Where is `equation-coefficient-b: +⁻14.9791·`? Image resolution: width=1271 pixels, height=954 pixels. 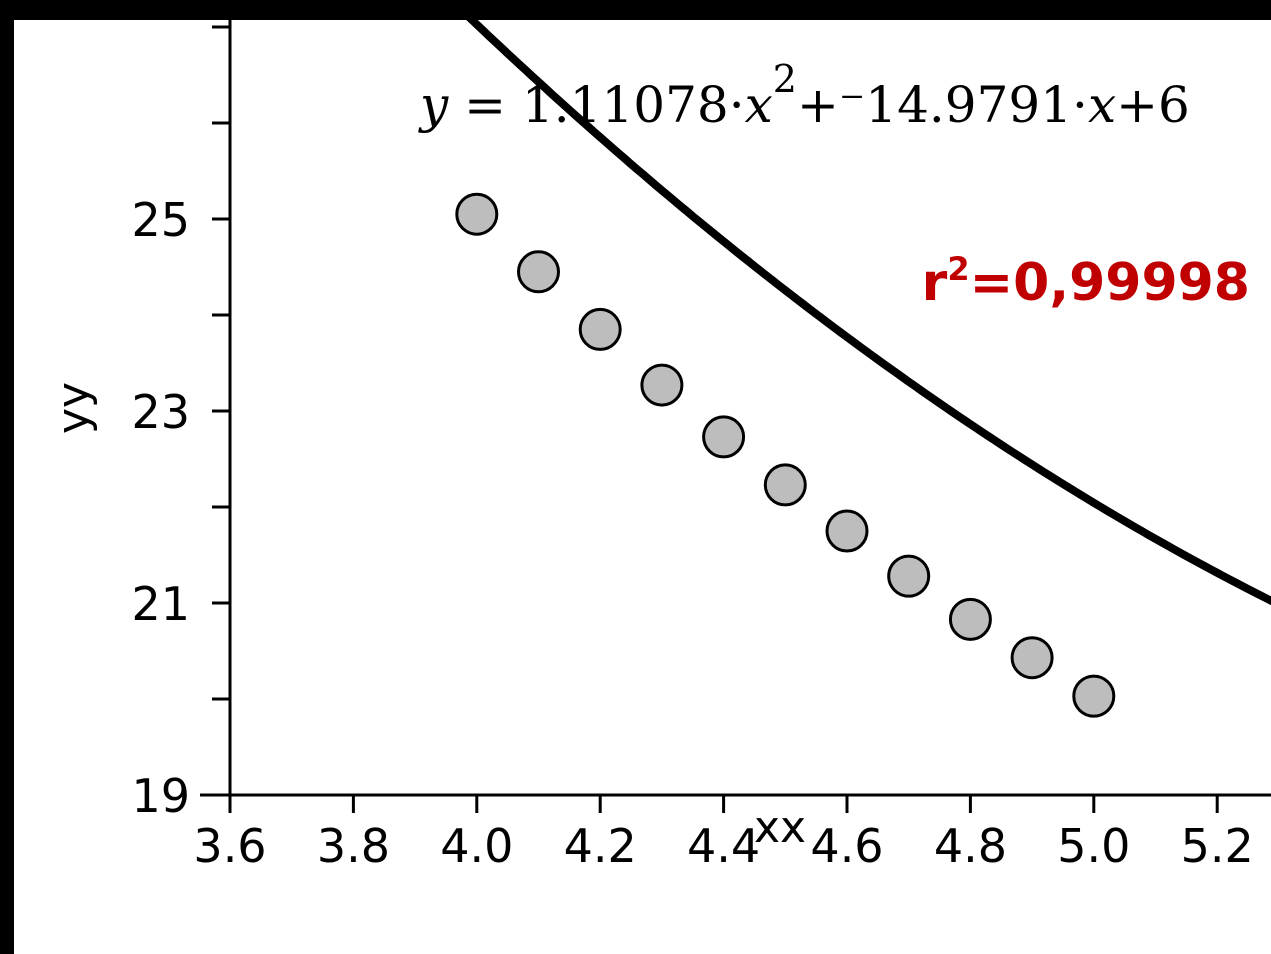 equation-coefficient-b: +⁻14.9791· is located at coordinates (942, 105).